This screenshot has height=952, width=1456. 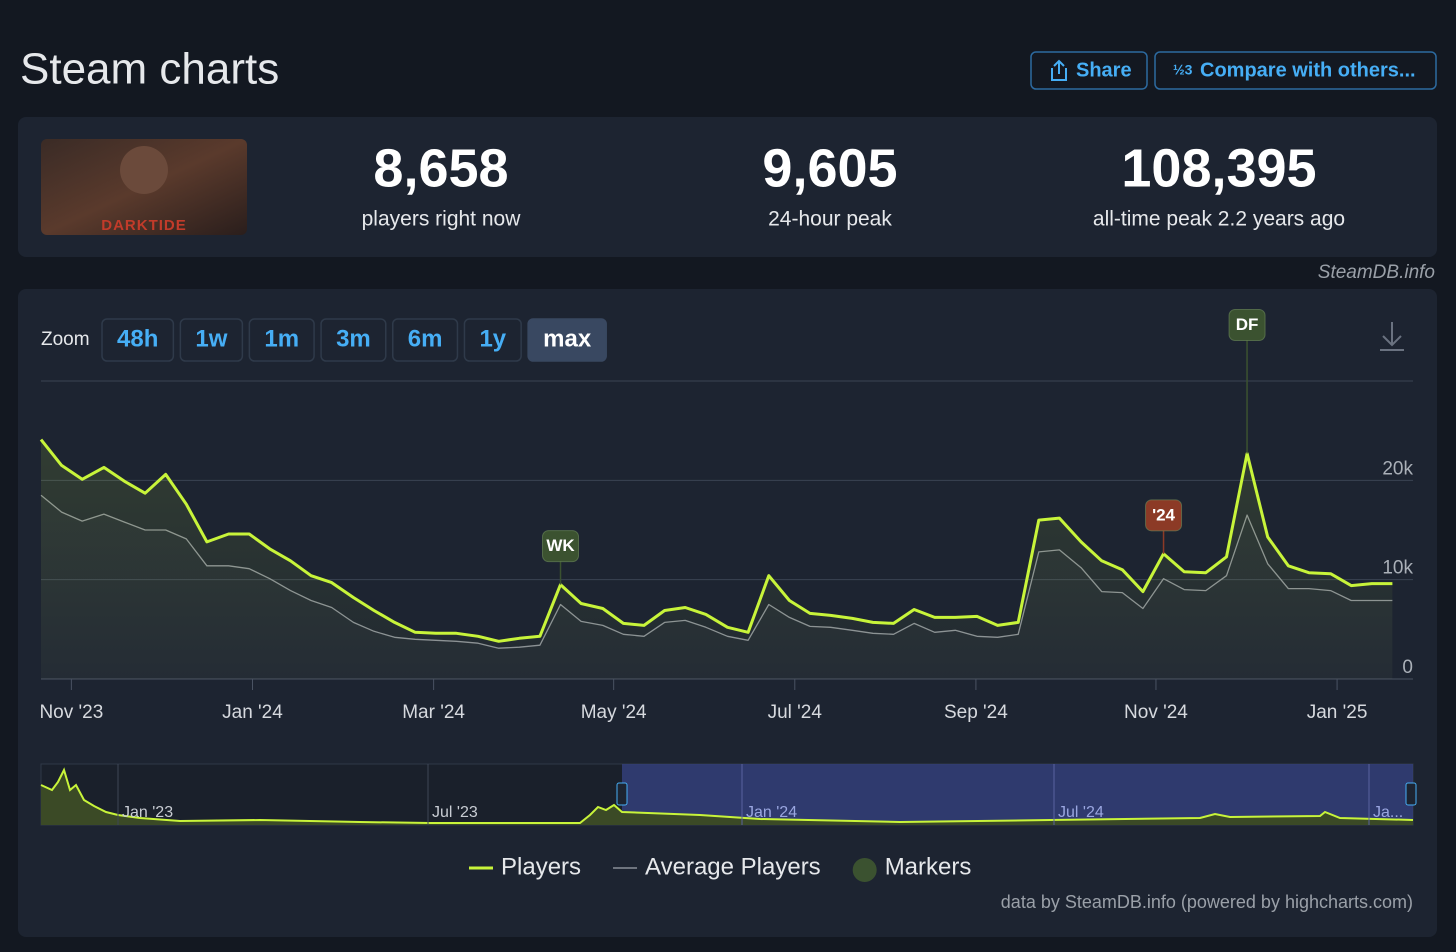 What do you see at coordinates (433, 712) in the screenshot?
I see `x-tick-label: Mar '24` at bounding box center [433, 712].